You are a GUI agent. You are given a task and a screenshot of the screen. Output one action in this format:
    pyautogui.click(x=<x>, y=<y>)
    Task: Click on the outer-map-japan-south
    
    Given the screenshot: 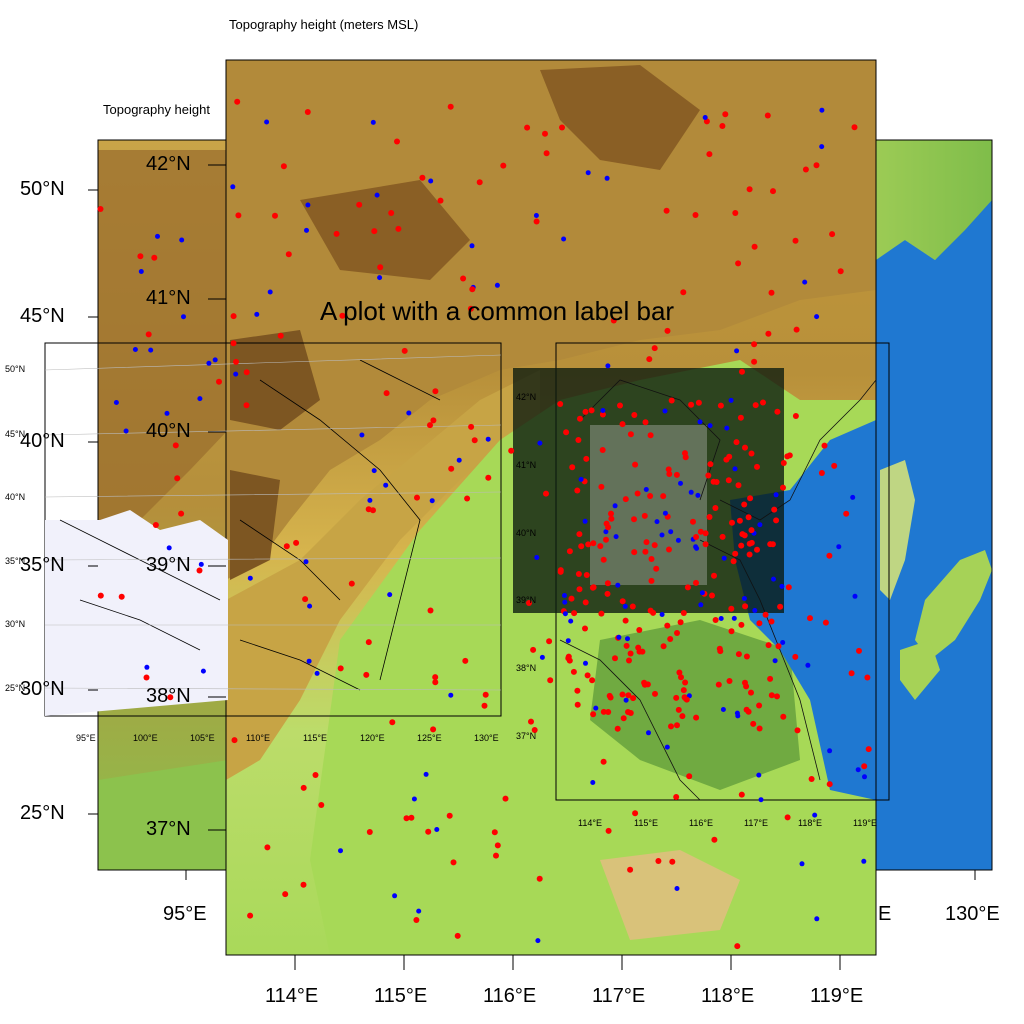 What is the action you would take?
    pyautogui.click(x=920, y=670)
    